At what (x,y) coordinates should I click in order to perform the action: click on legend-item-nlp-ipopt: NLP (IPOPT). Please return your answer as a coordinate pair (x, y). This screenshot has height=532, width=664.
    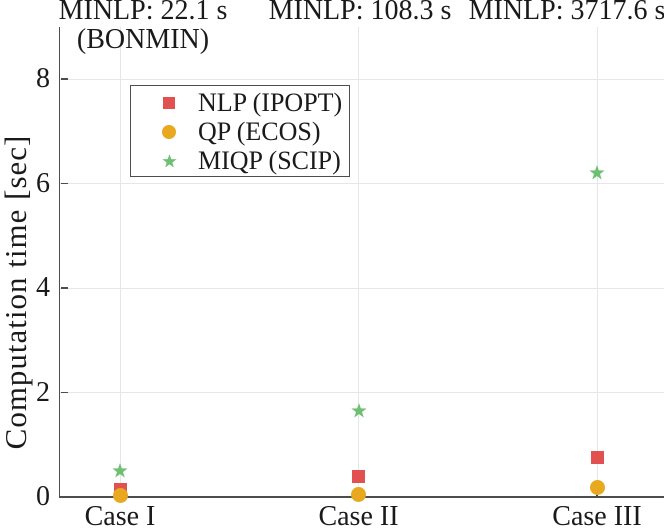
    Looking at the image, I should click on (240, 102).